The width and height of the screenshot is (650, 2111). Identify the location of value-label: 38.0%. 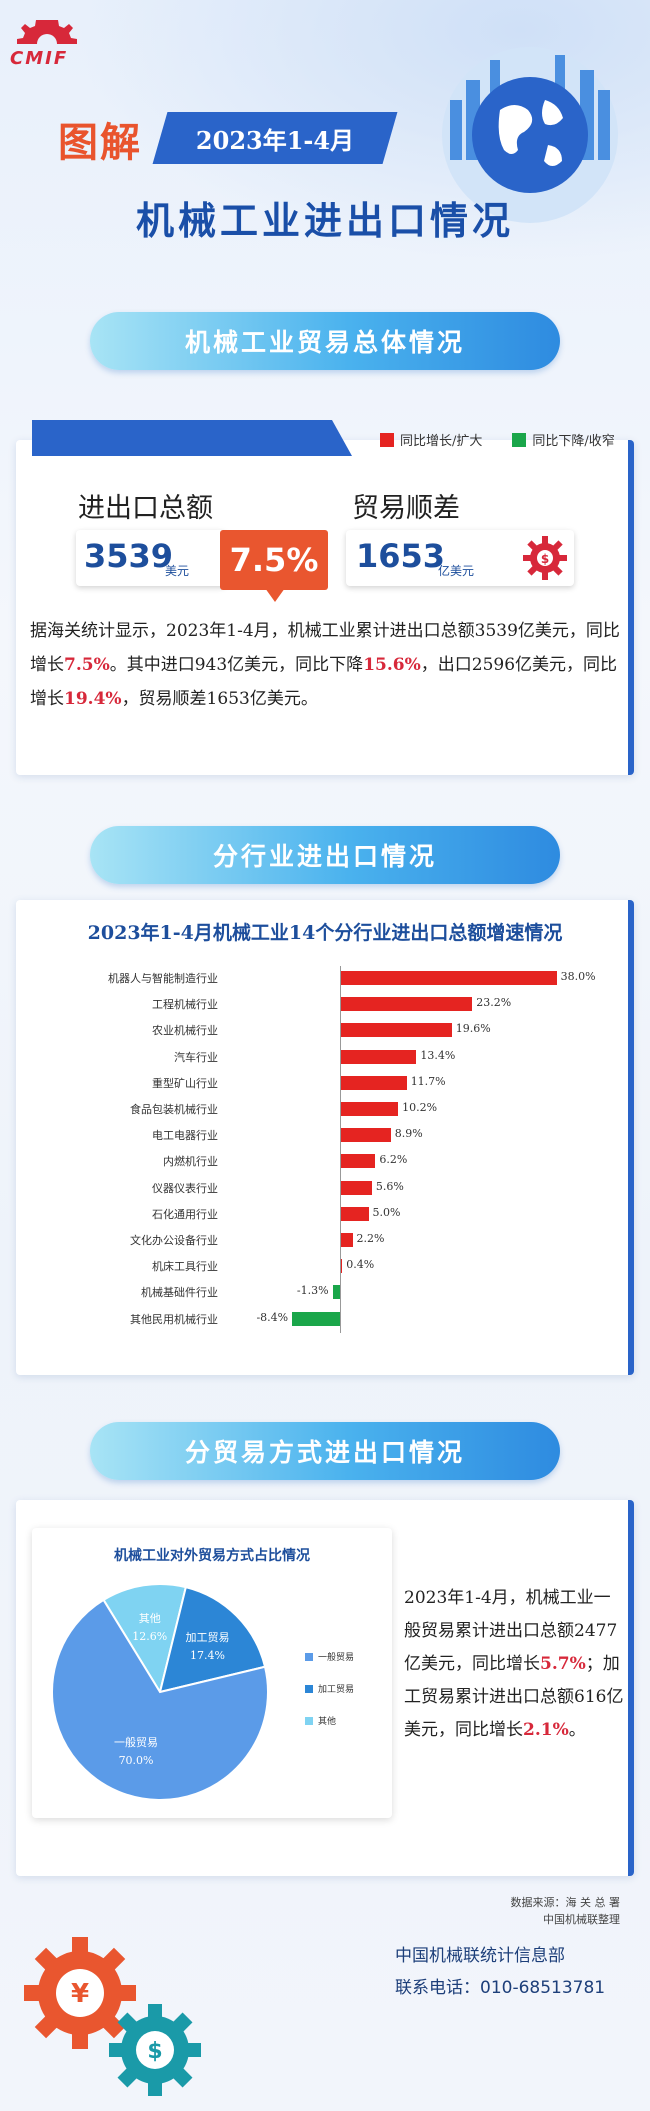
(578, 976).